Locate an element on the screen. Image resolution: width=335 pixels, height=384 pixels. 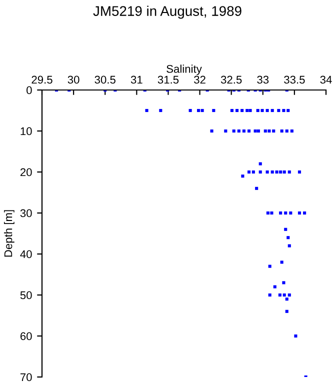
x-tick-label: 31.5 is located at coordinates (168, 80).